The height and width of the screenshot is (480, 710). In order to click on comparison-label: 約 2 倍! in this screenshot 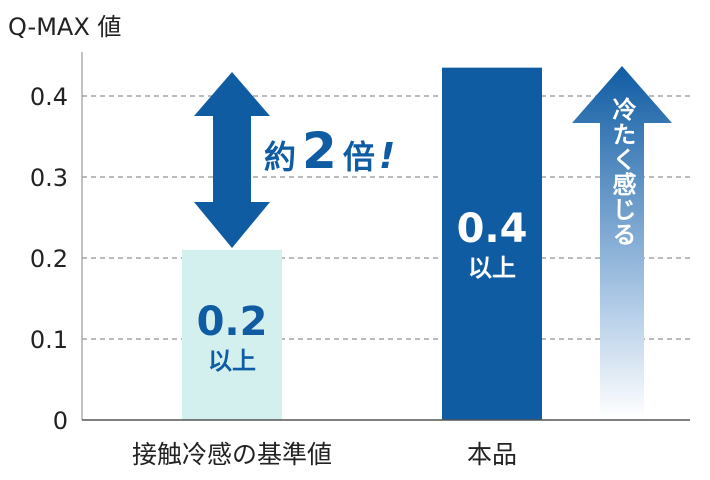, I will do `click(329, 151)`.